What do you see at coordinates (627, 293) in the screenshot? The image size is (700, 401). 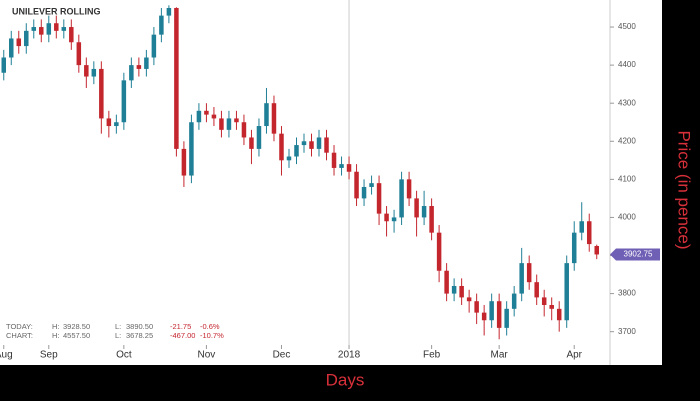 I see `y-tick-label: 3800` at bounding box center [627, 293].